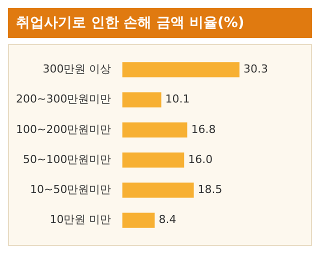 Image resolution: width=320 pixels, height=260 pixels. I want to click on data-label: 10.1, so click(177, 99).